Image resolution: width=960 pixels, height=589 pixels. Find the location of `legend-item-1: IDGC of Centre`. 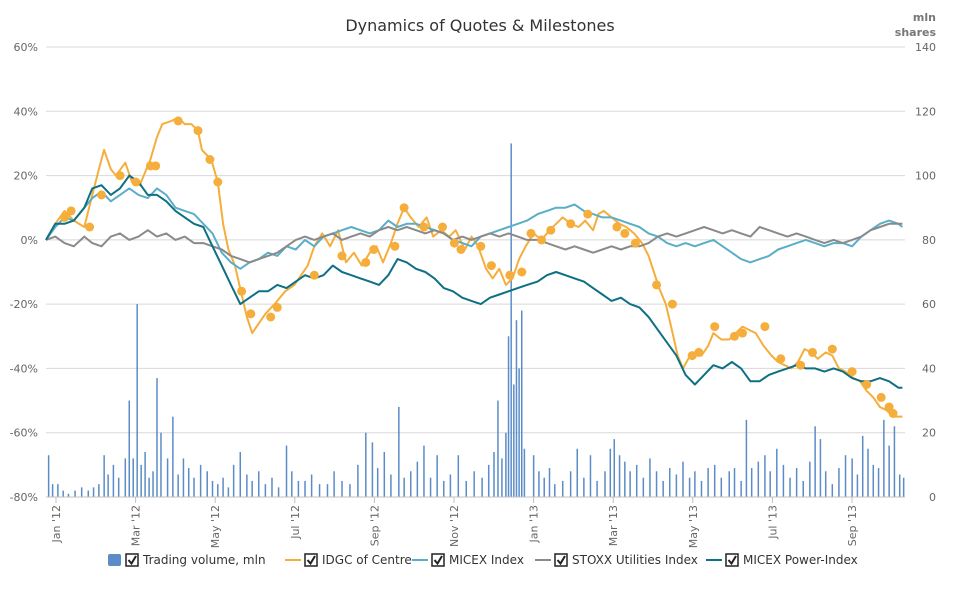

legend-item-1: IDGC of Centre is located at coordinates (348, 560).